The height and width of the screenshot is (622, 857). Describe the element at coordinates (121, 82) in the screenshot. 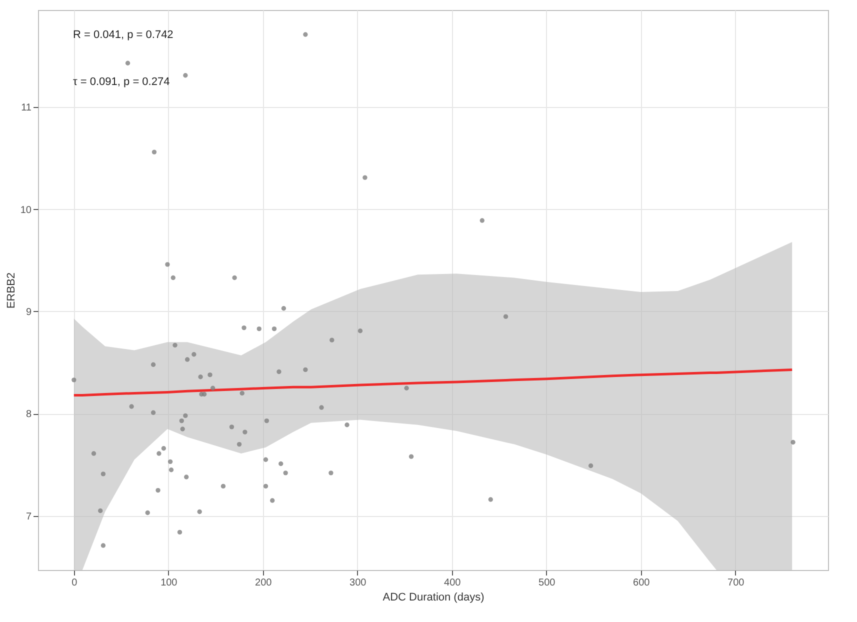

I see `annotation: τ = 0.091, p = 0.274` at that location.